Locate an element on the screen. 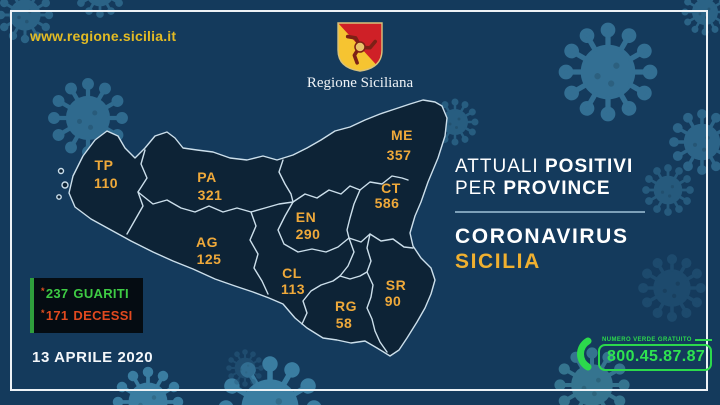 The image size is (720, 405). province-label-cl: CL 113 is located at coordinates (293, 281).